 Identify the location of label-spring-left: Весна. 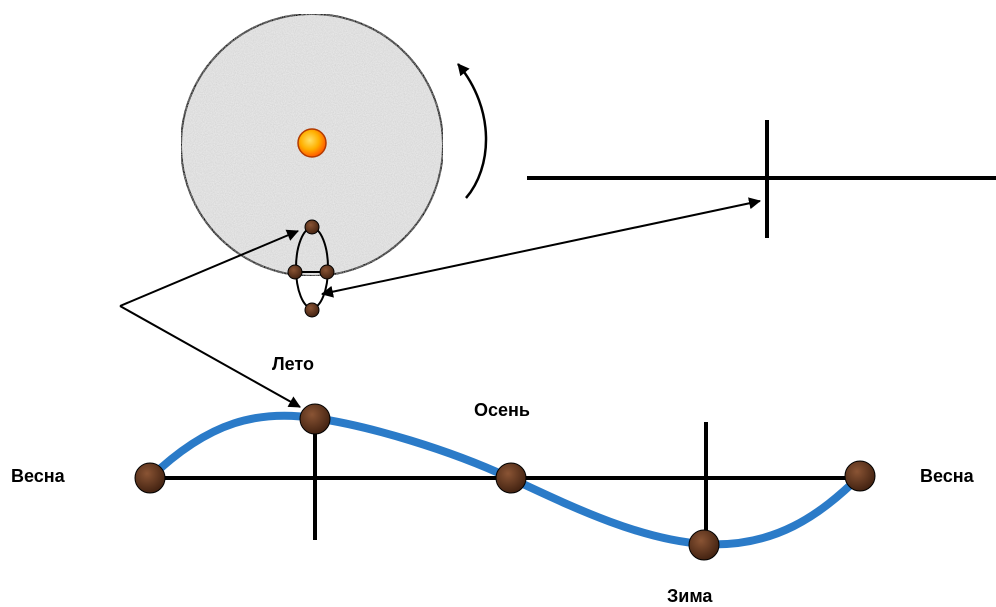
(38, 476).